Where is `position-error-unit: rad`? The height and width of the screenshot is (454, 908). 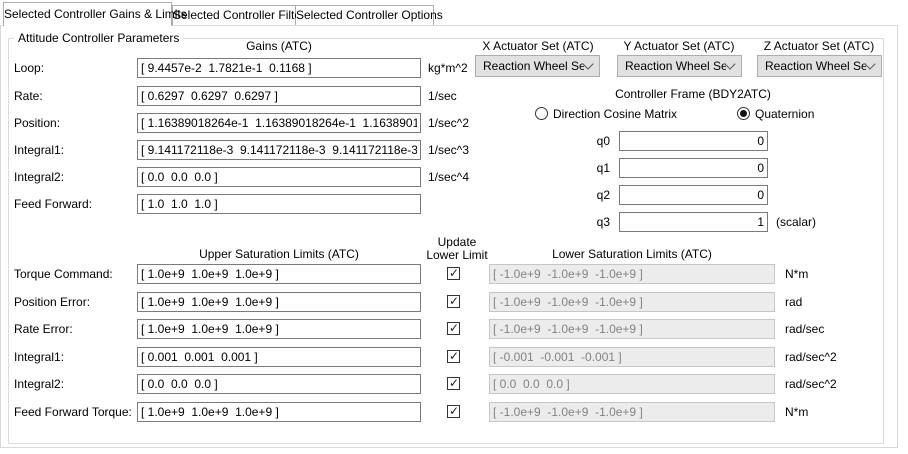 position-error-unit: rad is located at coordinates (794, 302).